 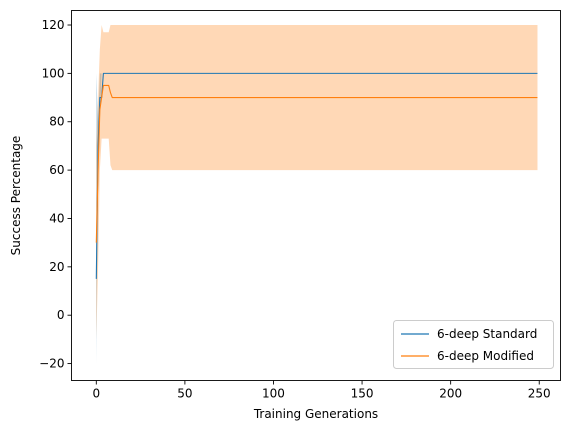 What do you see at coordinates (55, 194) in the screenshot?
I see `y-axis-ticks: −20 0 20 40 60 80 100 120` at bounding box center [55, 194].